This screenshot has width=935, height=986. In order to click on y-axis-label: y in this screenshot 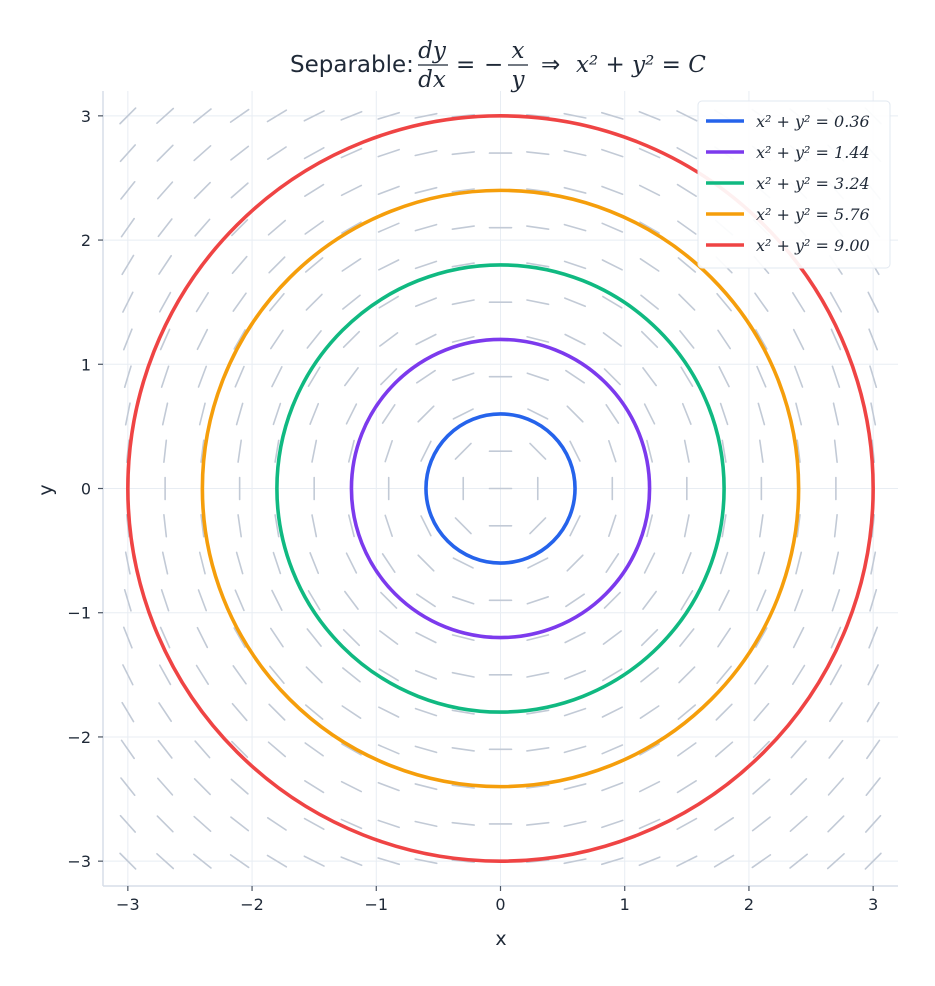, I will do `click(46, 489)`.